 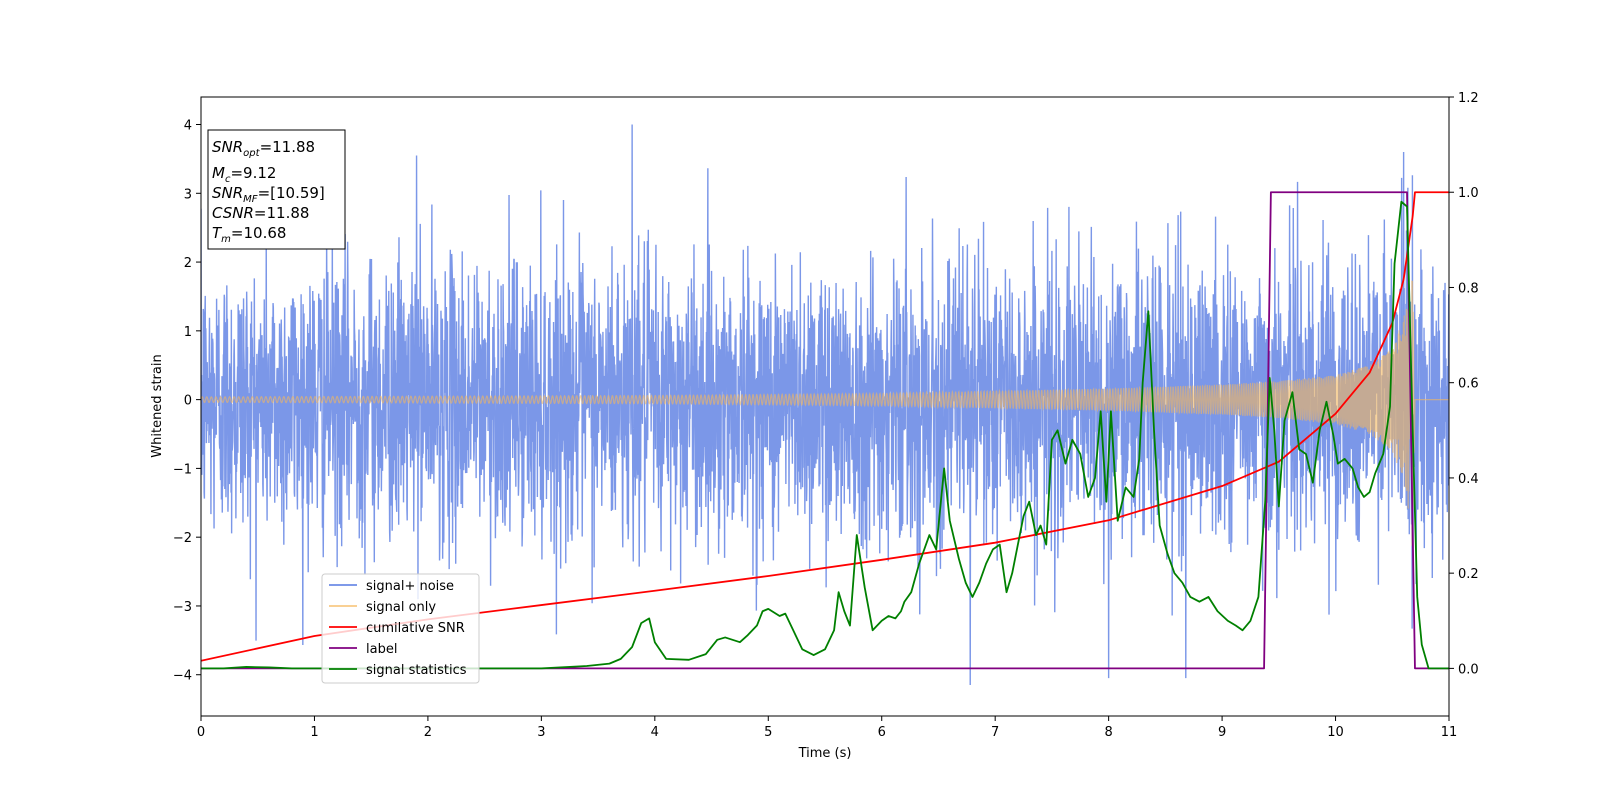 What do you see at coordinates (1468, 98) in the screenshot?
I see `y2-tick-label-6: 1.2` at bounding box center [1468, 98].